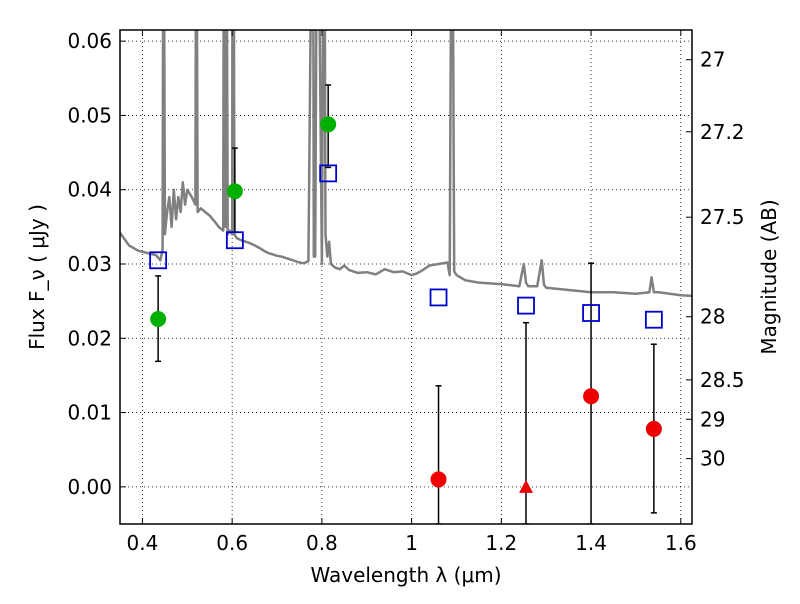  I want to click on y-tick-label: 0.04, so click(89, 190).